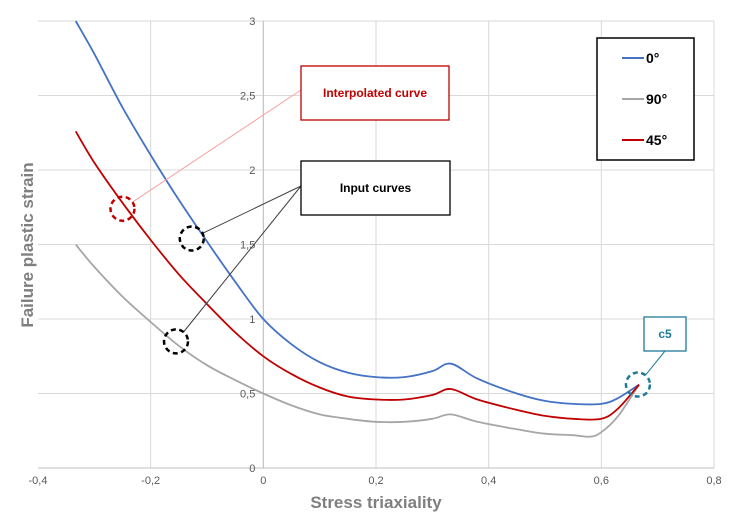 Image resolution: width=747 pixels, height=518 pixels. What do you see at coordinates (252, 22) in the screenshot?
I see `y-tick-label: 3` at bounding box center [252, 22].